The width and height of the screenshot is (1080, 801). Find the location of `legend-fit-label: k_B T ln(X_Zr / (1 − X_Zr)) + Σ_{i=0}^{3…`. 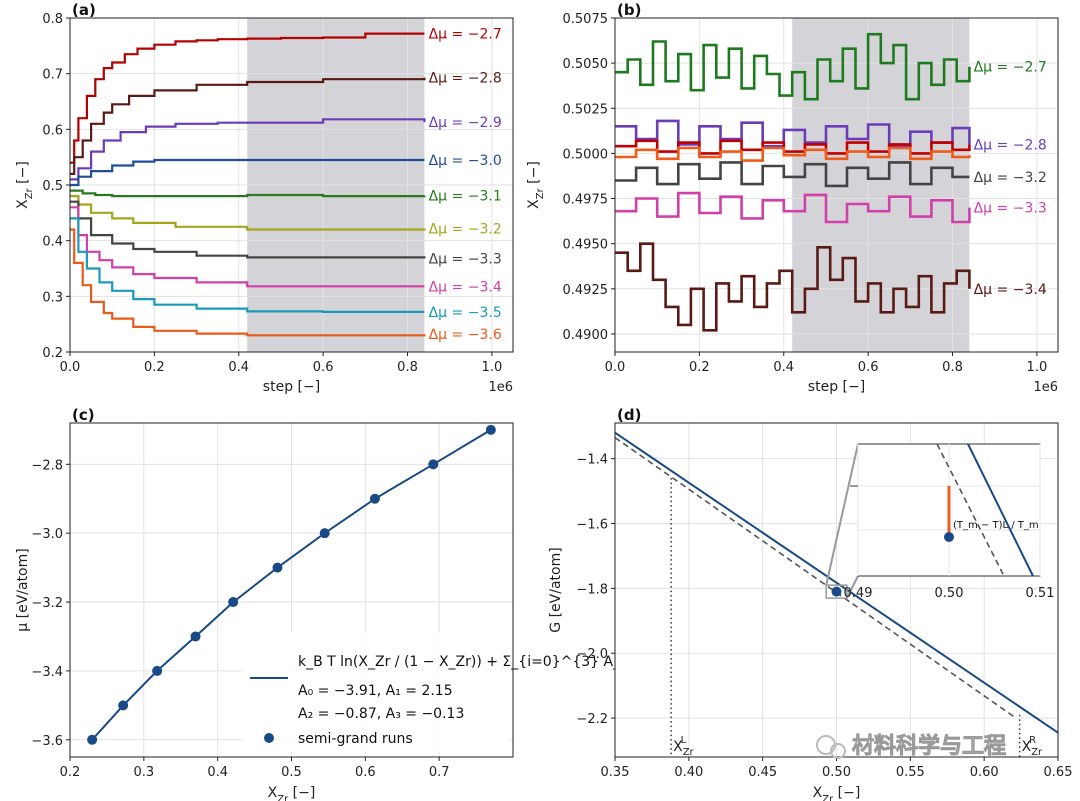

legend-fit-label: k_B T ln(X_Zr / (1 − X_Zr)) + Σ_{i=0}^{3… is located at coordinates (487, 662).